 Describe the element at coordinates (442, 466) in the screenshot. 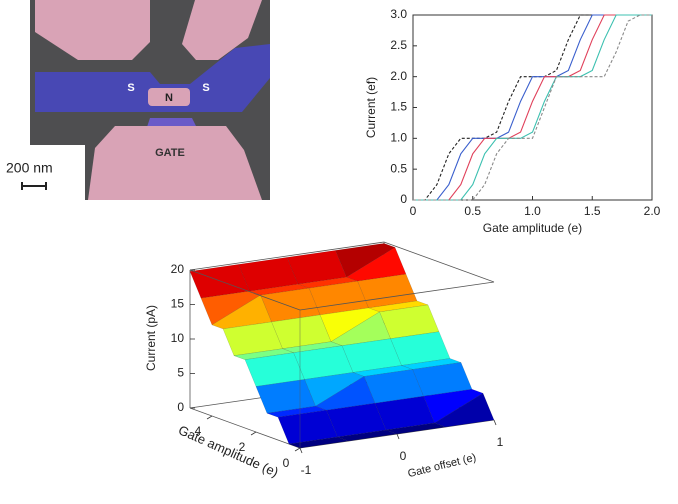

I see `x-axis-label: Gate offset (e)` at that location.